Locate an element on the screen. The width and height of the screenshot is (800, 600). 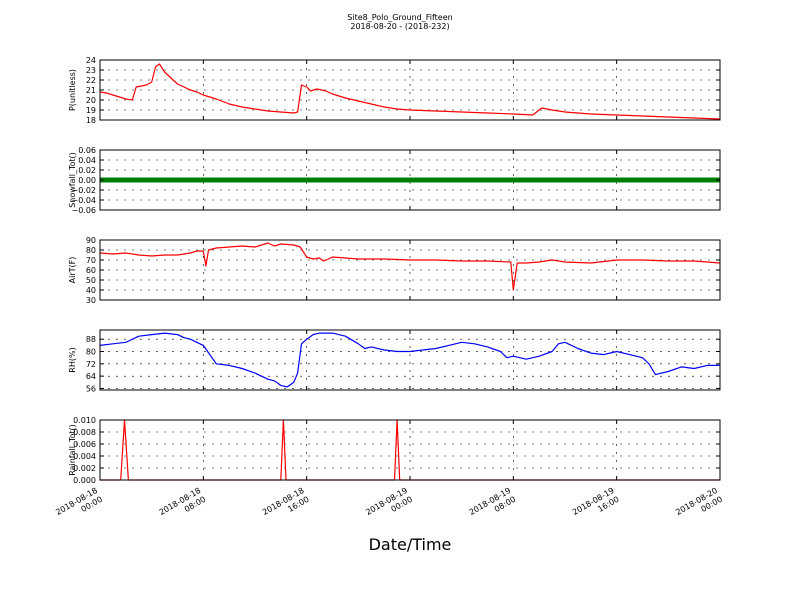
panel-4: 56 64 72 80 88 RH(%) is located at coordinates (394, 361).